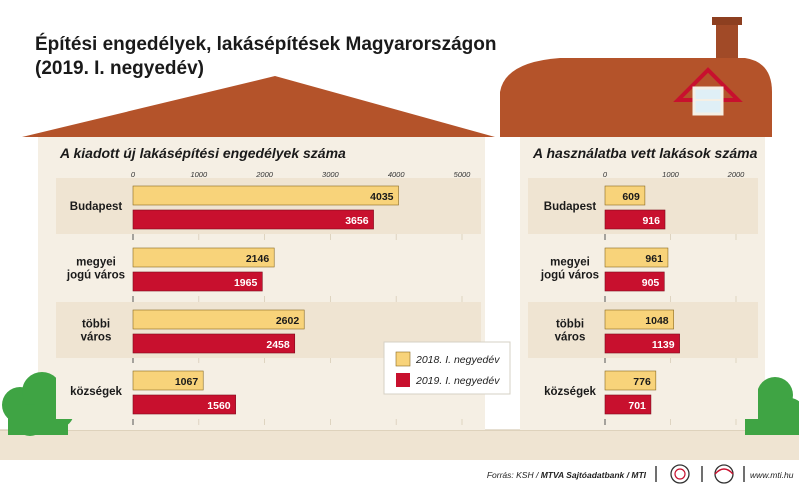  Describe the element at coordinates (514, 475) in the screenshot. I see `footer-source-prefix: Forrás: KSH /` at that location.